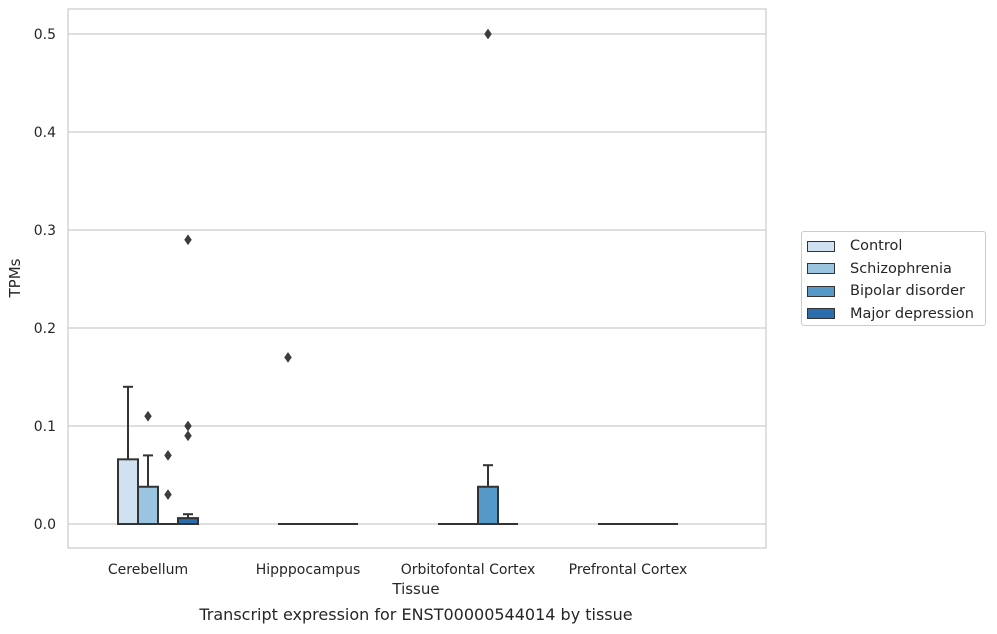 Image resolution: width=997 pixels, height=634 pixels. I want to click on x-axis-label: Tissue, so click(415, 589).